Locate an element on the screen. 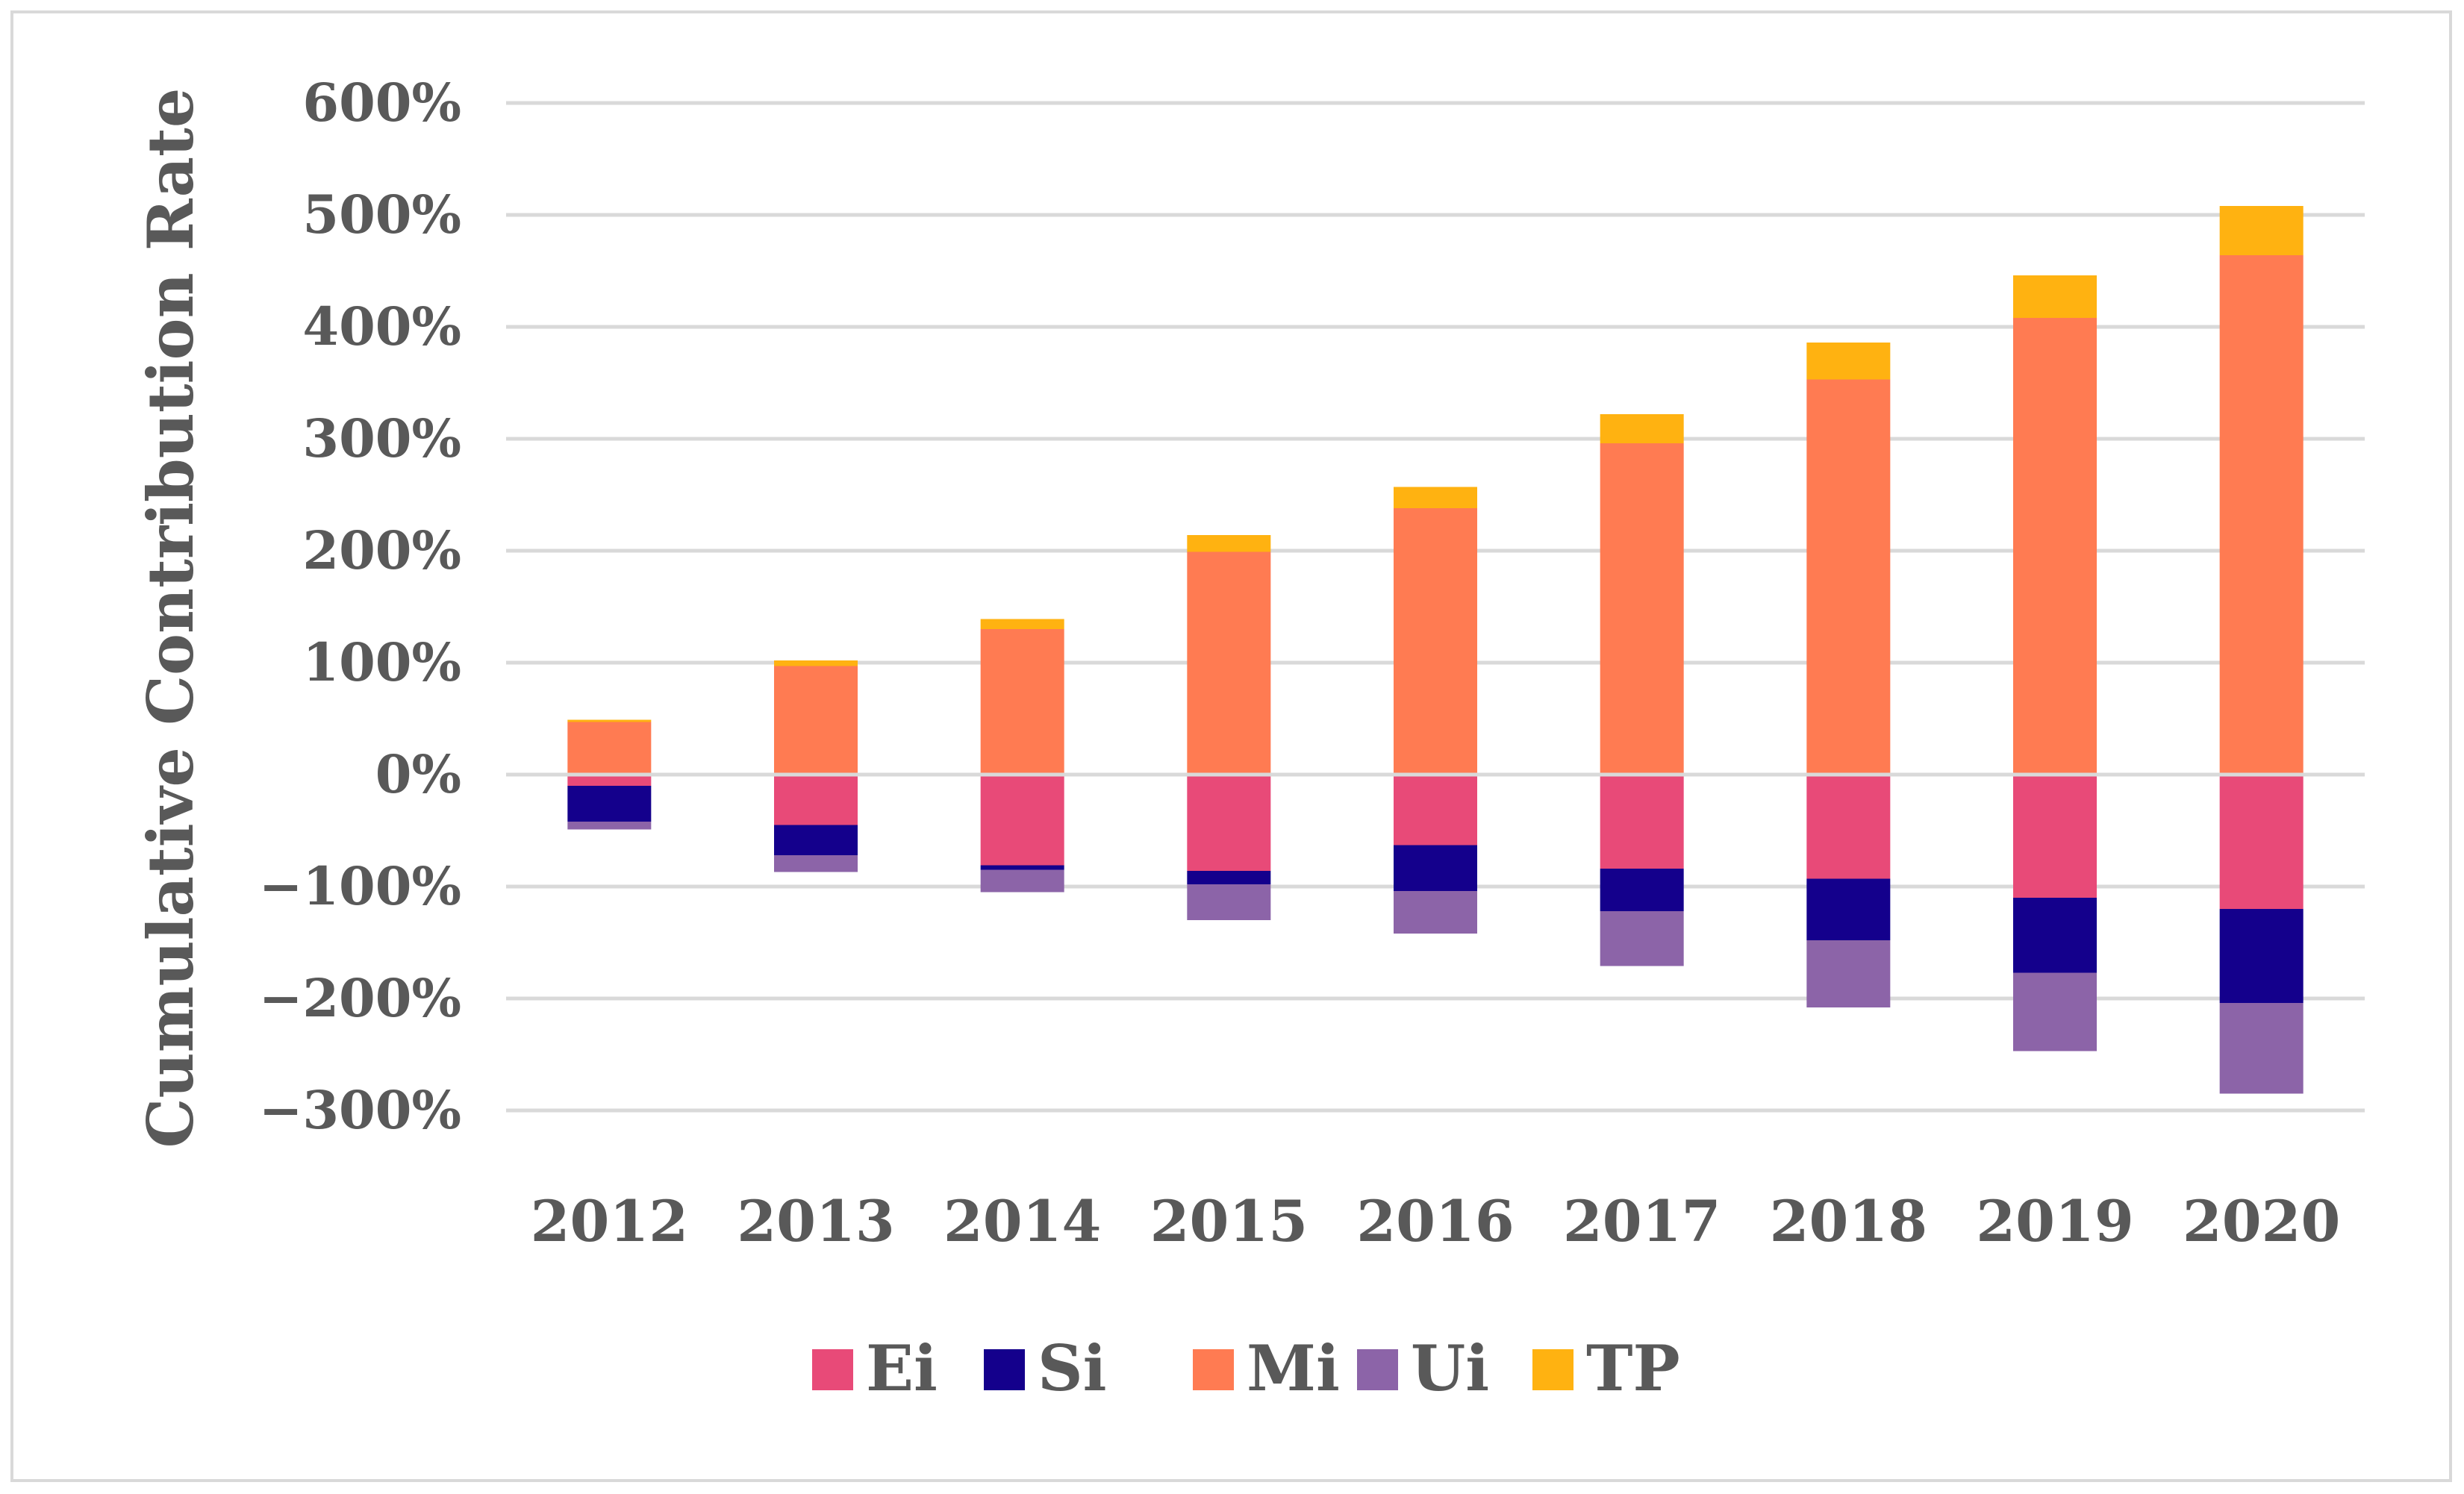 This screenshot has height=1494, width=2464. bar-ei-2020 is located at coordinates (2261, 842).